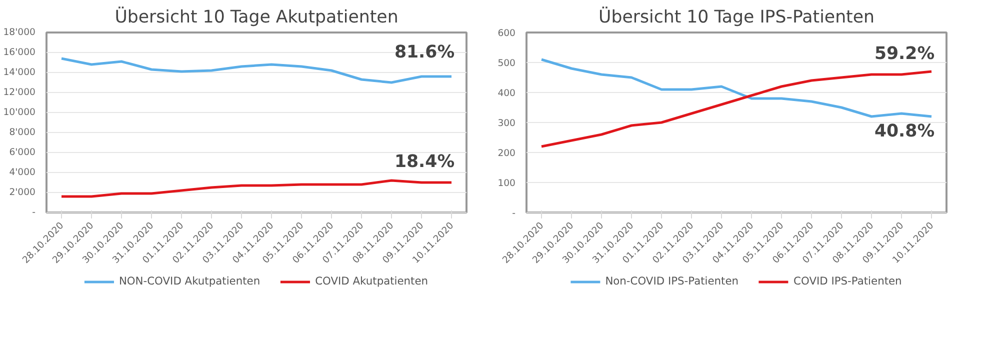 The height and width of the screenshot is (348, 994). I want to click on y-tick-label: 600, so click(507, 33).